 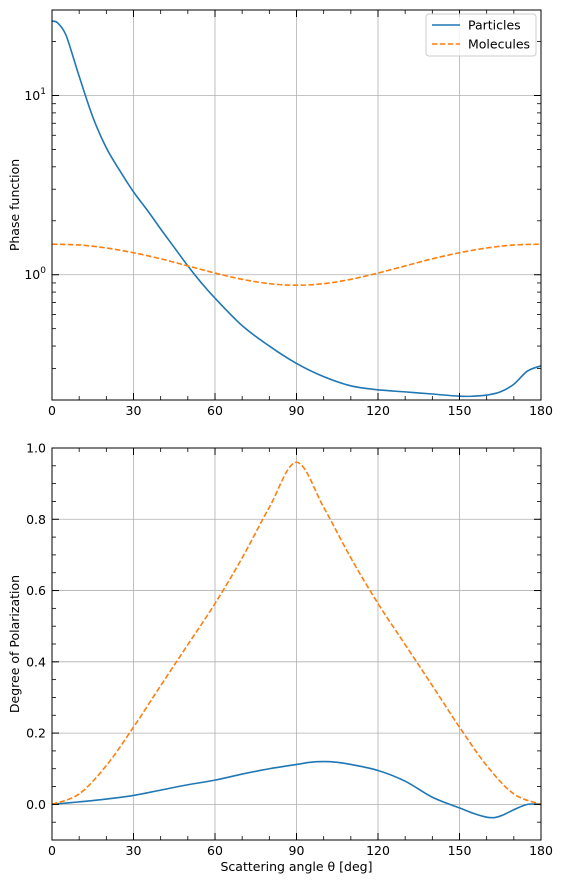 What do you see at coordinates (36, 733) in the screenshot?
I see `y-tick-label: 0.2` at bounding box center [36, 733].